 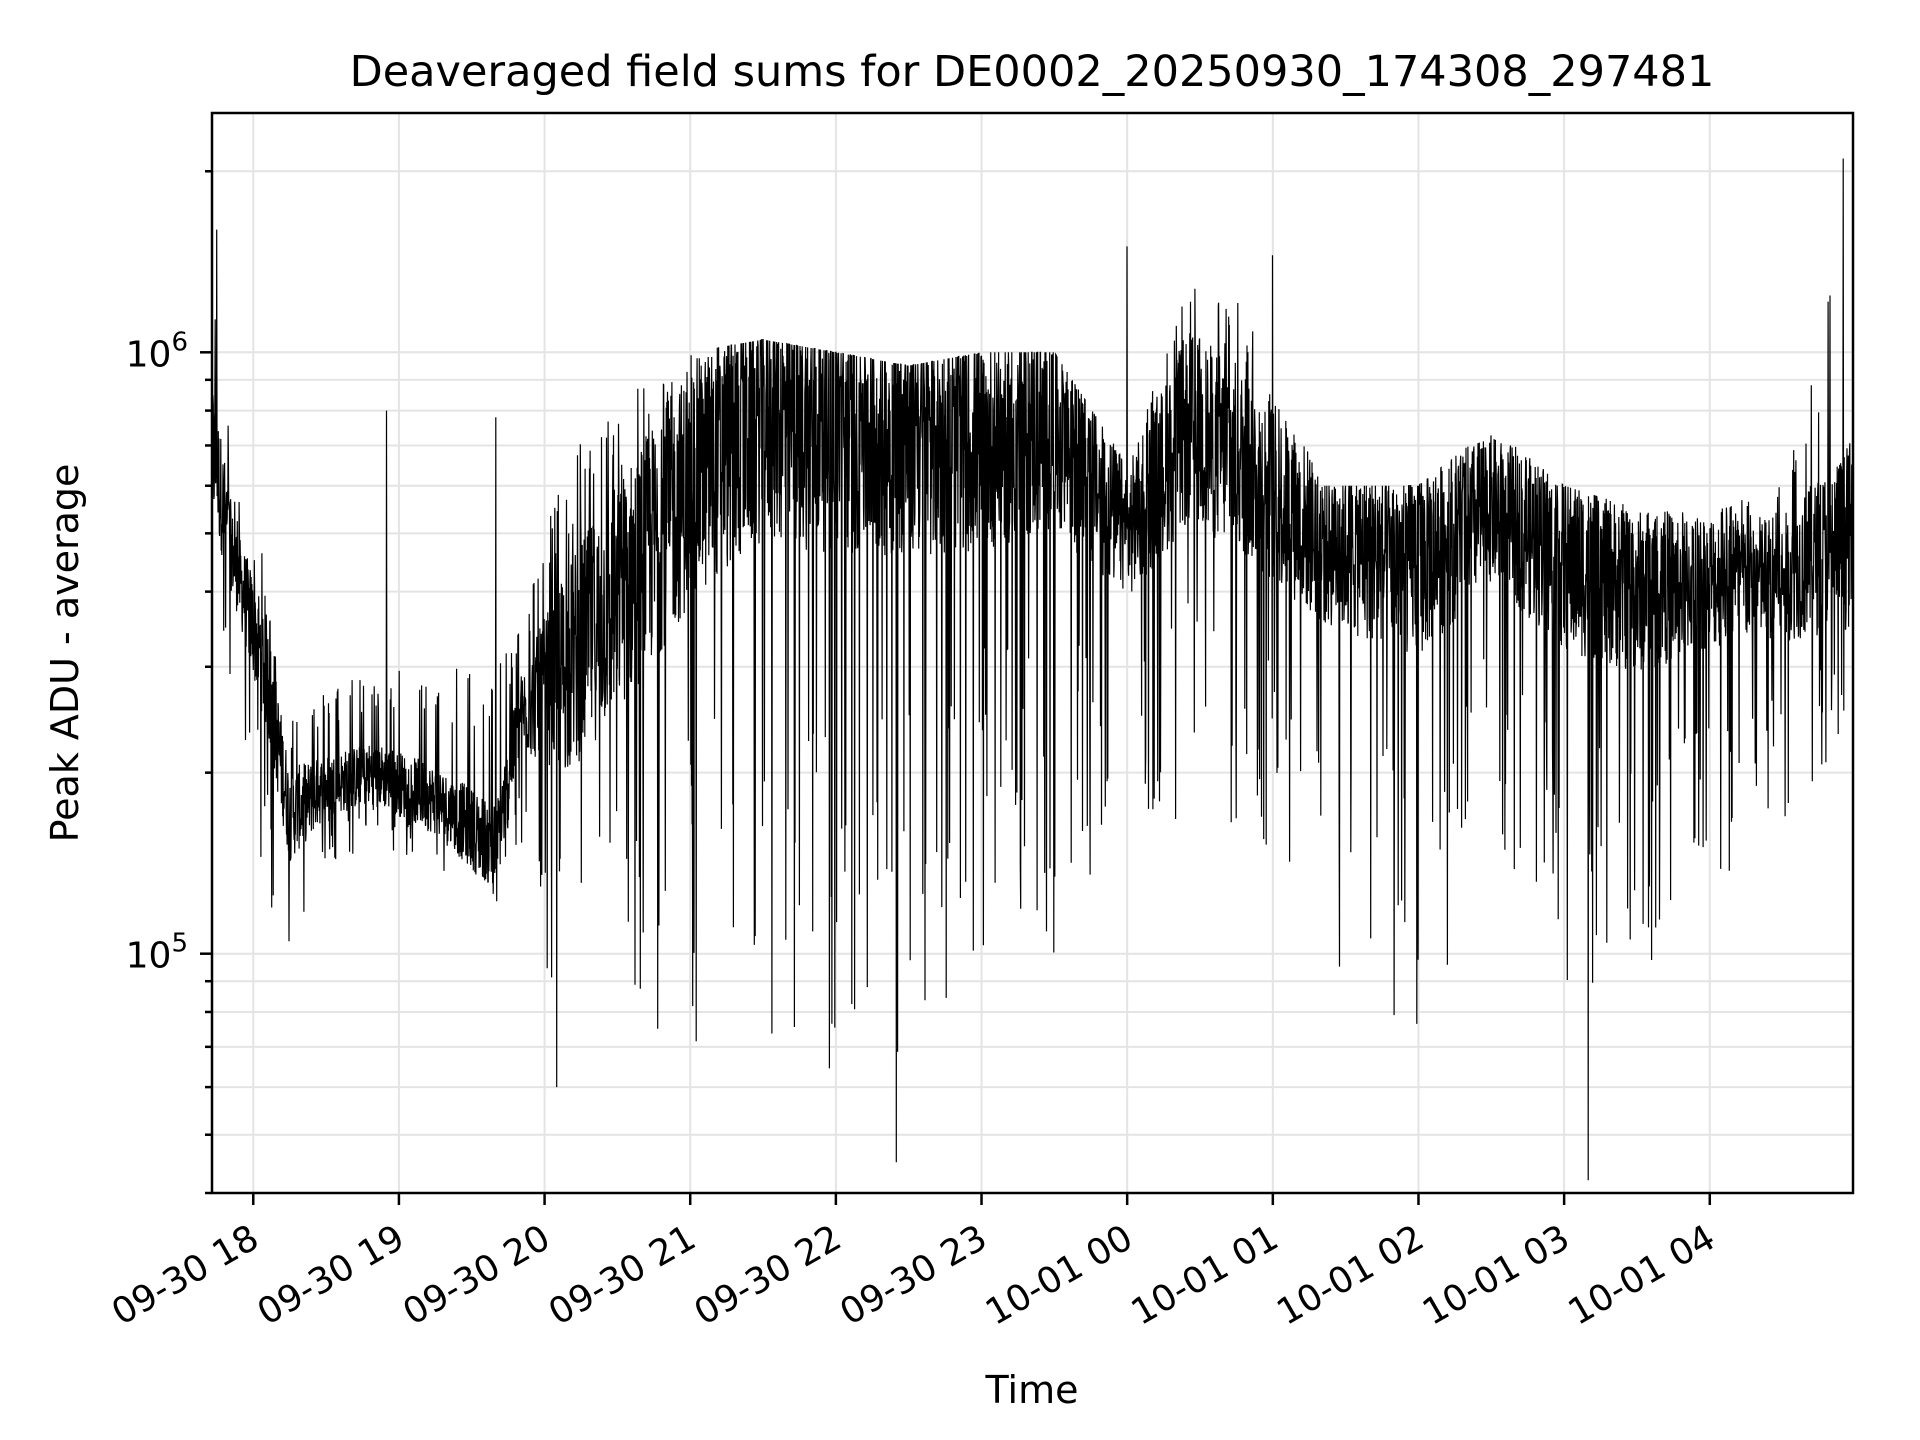 What do you see at coordinates (1059, 1275) in the screenshot?
I see `x-tick-label: 10-01 00` at bounding box center [1059, 1275].